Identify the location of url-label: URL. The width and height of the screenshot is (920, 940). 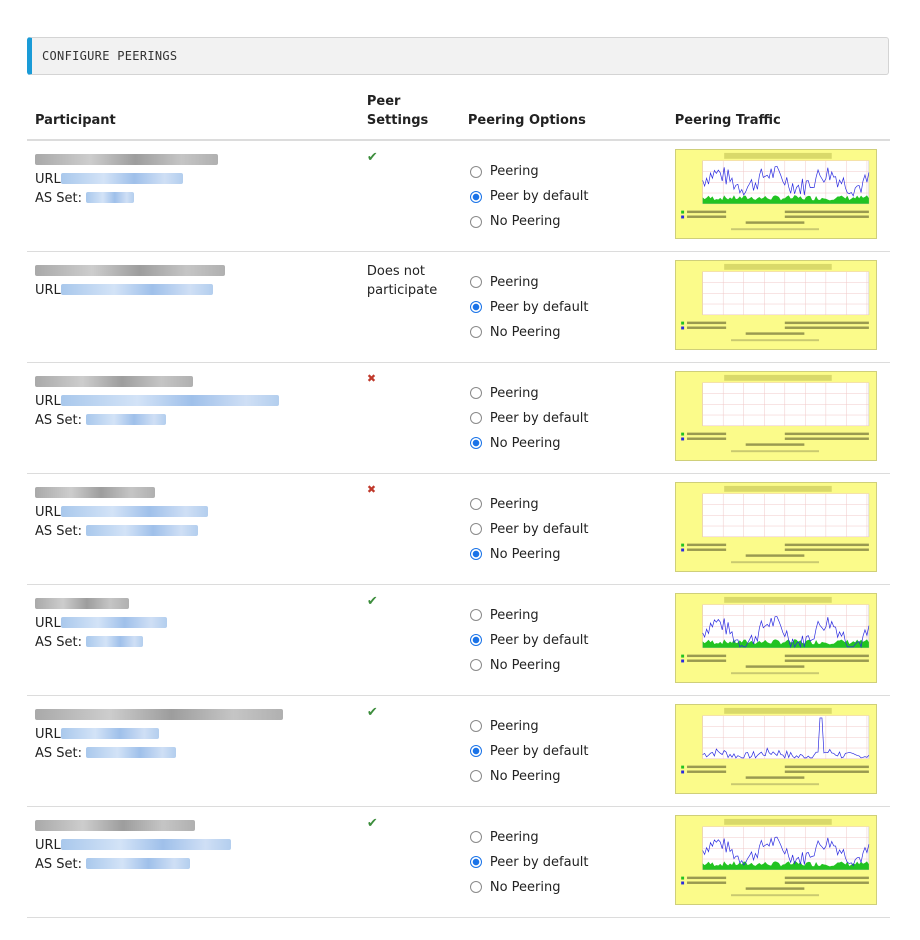
(48, 623).